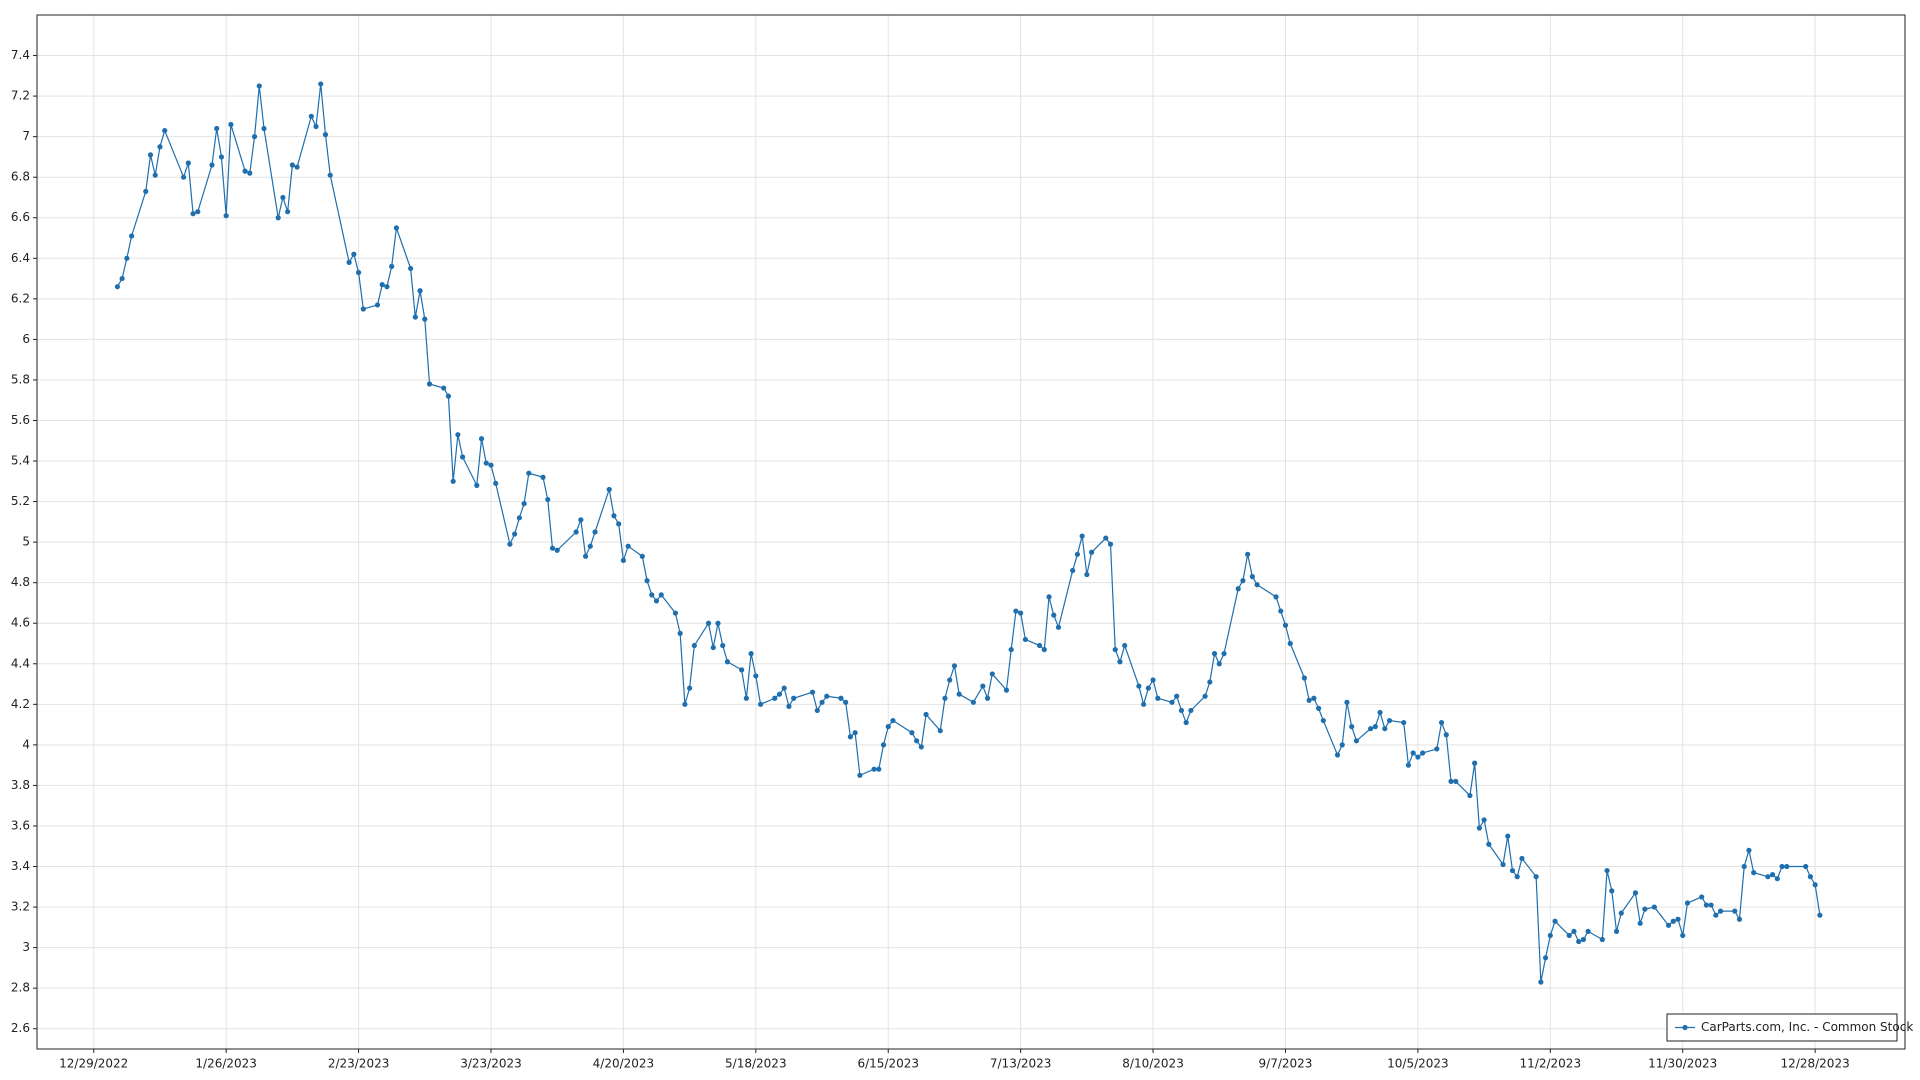  What do you see at coordinates (1286, 1064) in the screenshot?
I see `x-tick-label: 9/7/2023` at bounding box center [1286, 1064].